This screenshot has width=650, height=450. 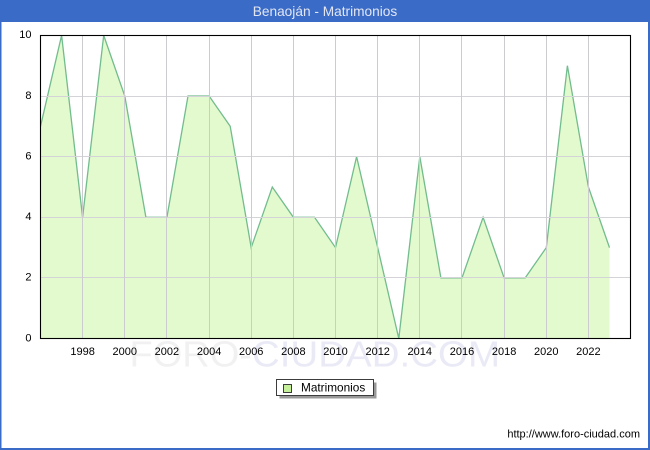 I want to click on svg-text: 2002, so click(x=167, y=352).